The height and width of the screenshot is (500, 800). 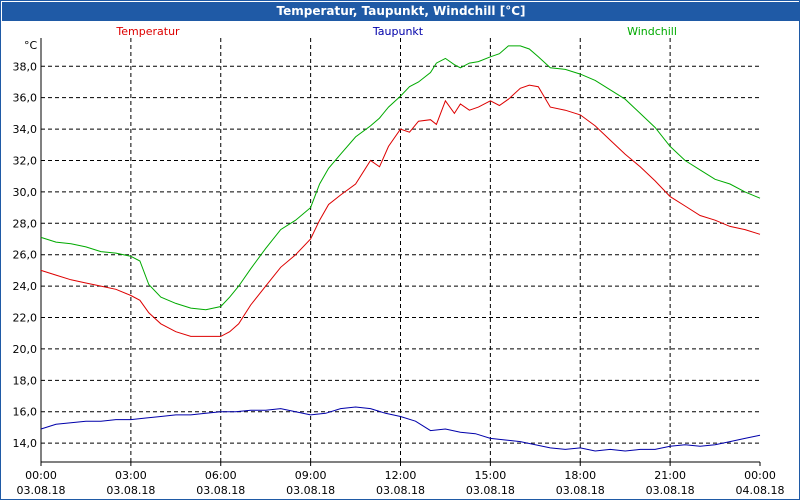 I want to click on y-tick-label: 24,0, so click(x=25, y=286).